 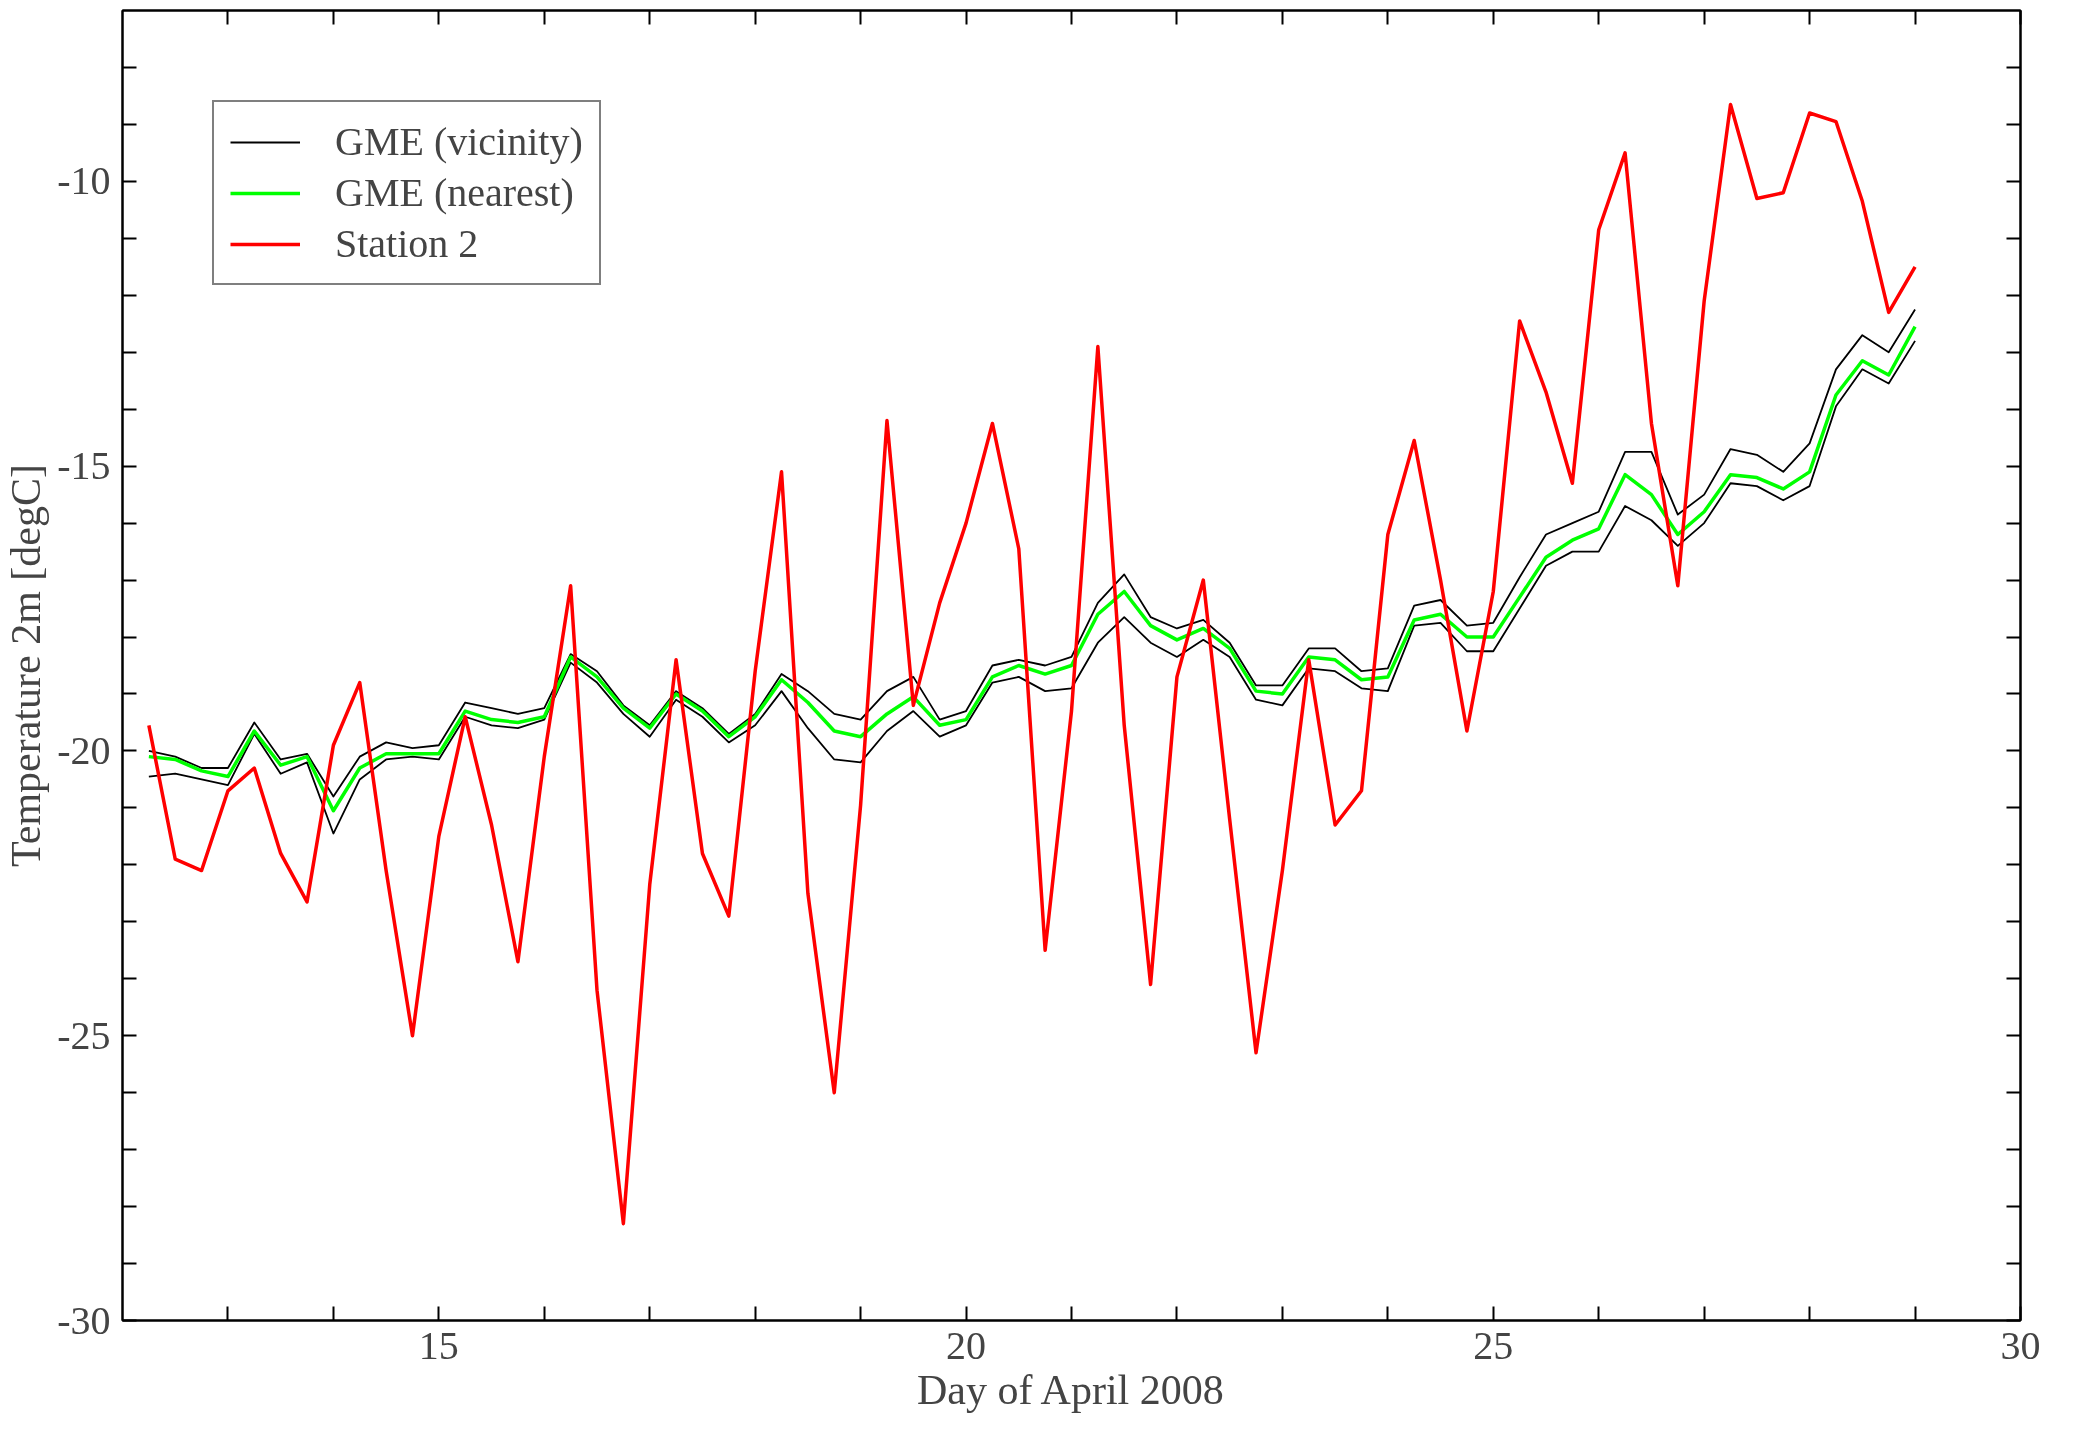 I want to click on legend-label: GME (nearest), so click(x=454, y=192).